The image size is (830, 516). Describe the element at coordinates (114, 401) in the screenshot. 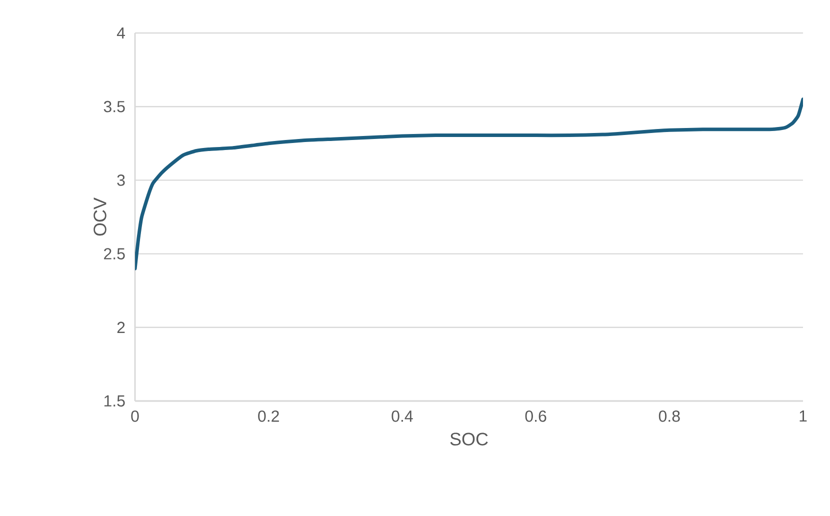

I see `y-tick-label: 1.5` at that location.